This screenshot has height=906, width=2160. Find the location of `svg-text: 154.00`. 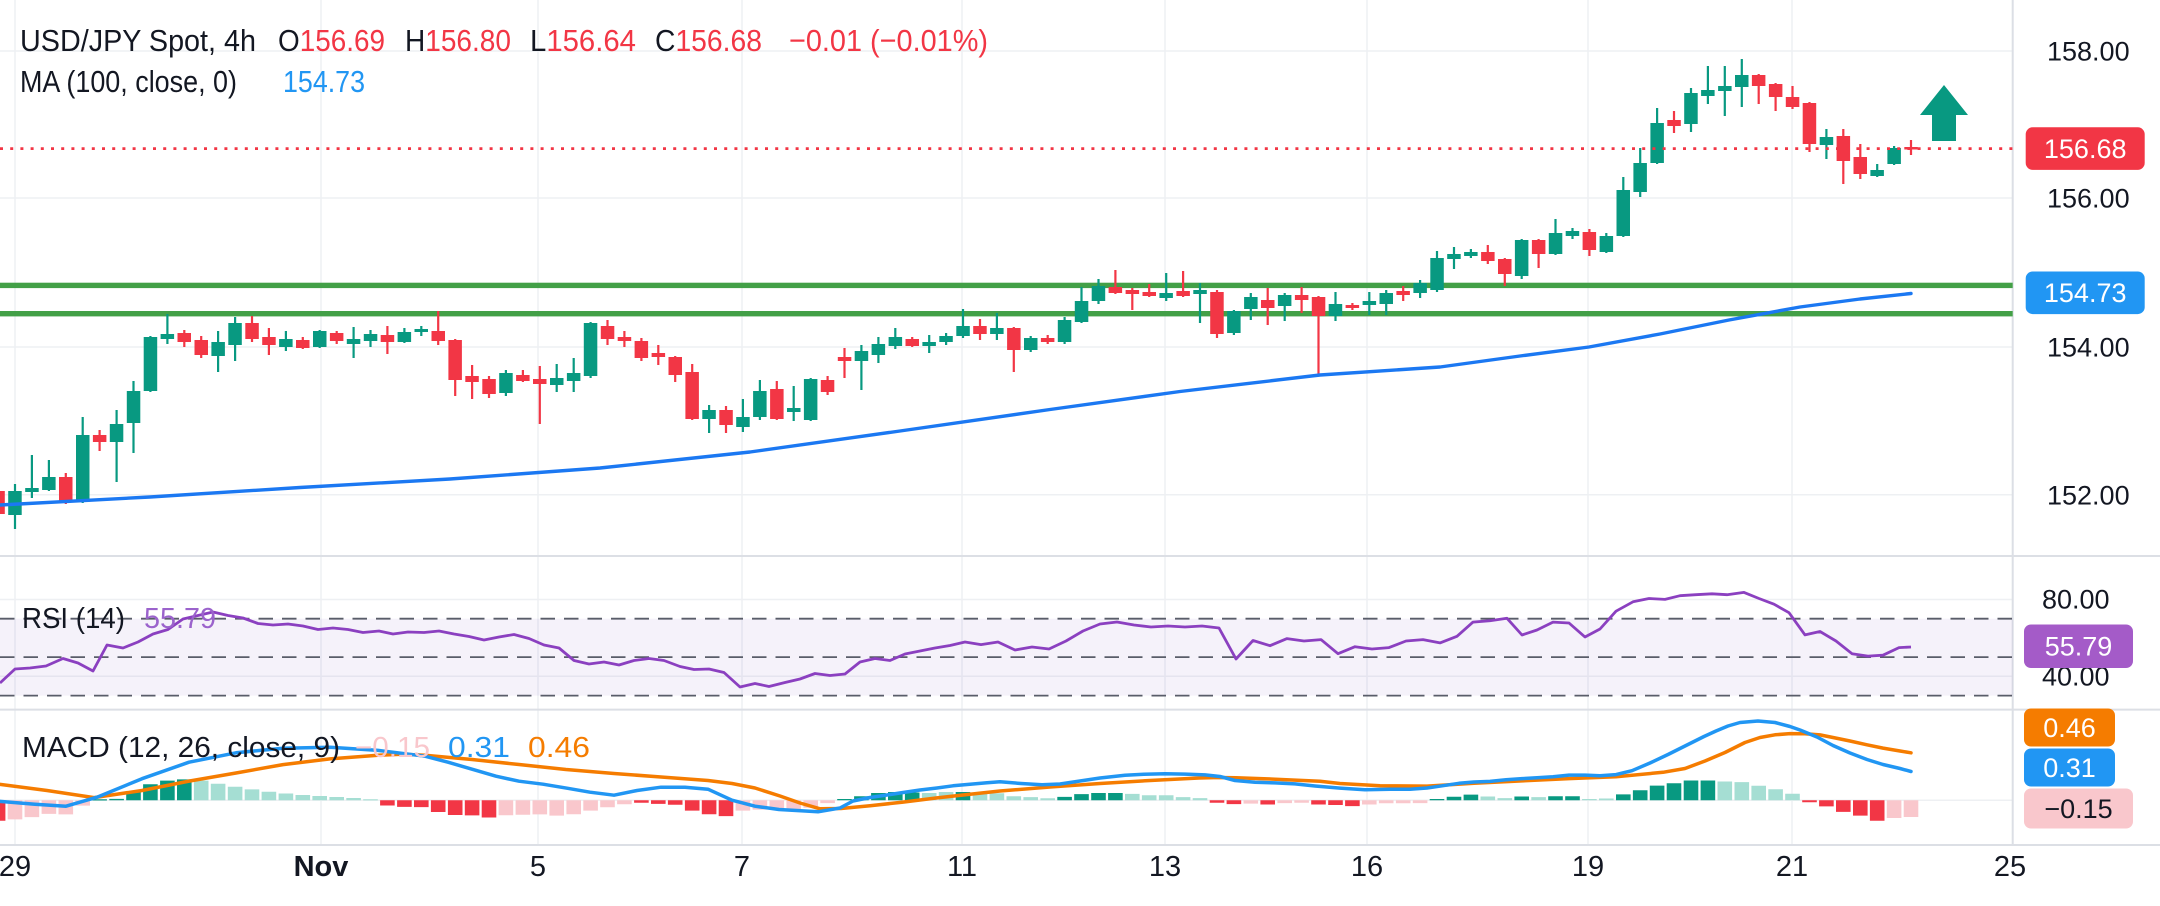

svg-text: 154.00 is located at coordinates (2088, 348).